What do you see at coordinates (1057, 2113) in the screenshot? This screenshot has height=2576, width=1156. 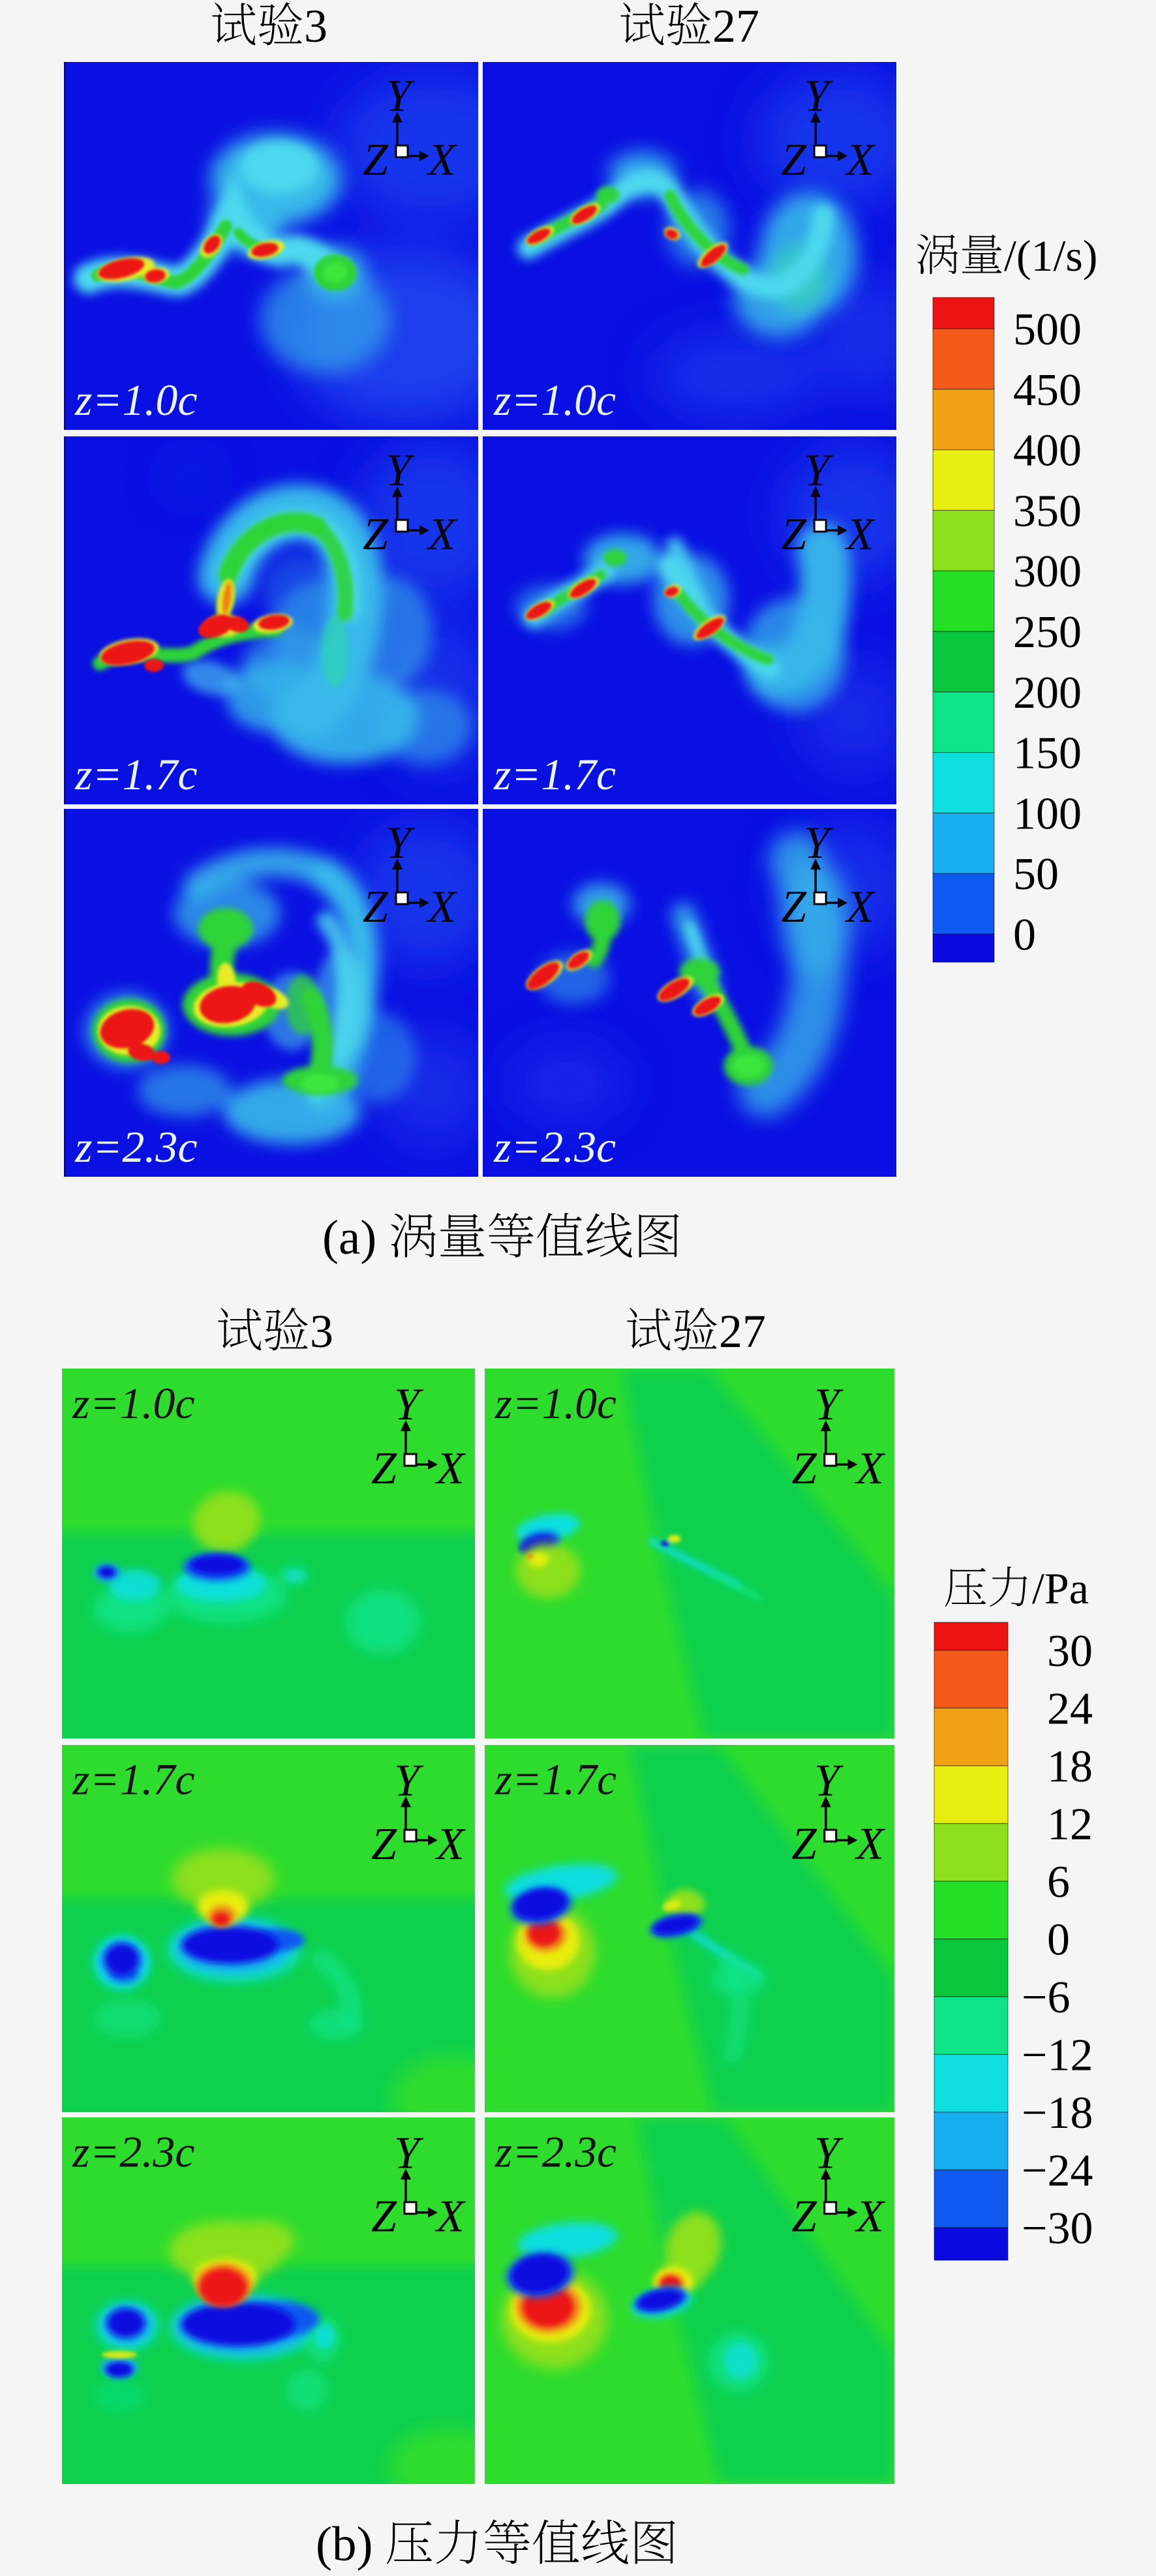 I see `svg-text: −18` at bounding box center [1057, 2113].